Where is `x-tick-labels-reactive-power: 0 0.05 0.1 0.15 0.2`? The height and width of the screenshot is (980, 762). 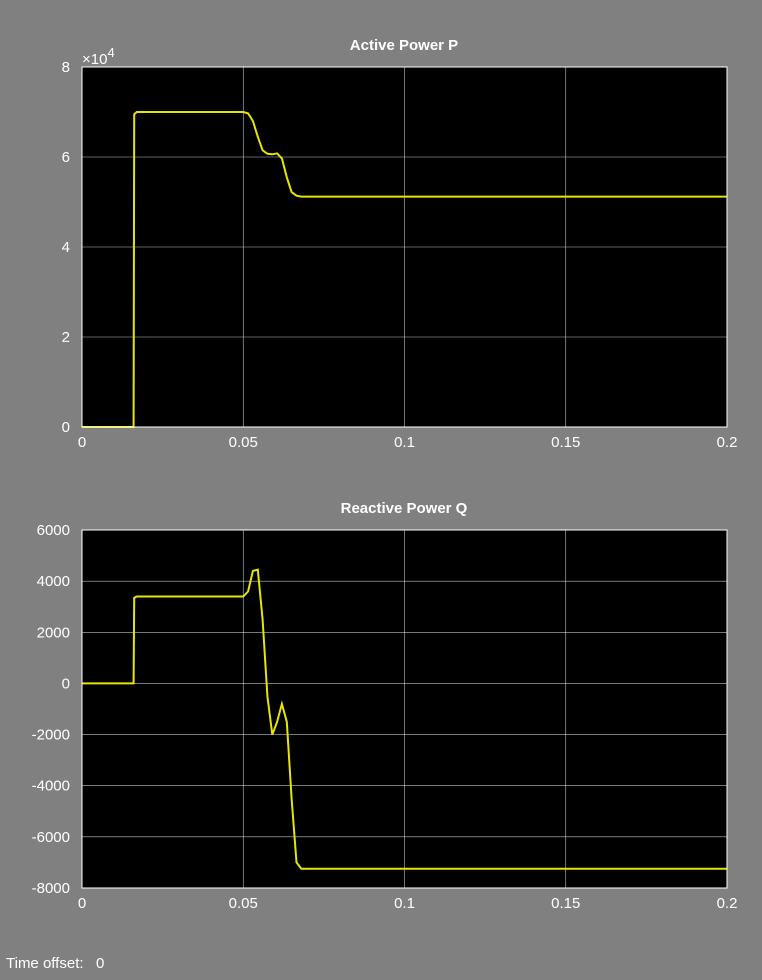 x-tick-labels-reactive-power: 0 0.05 0.1 0.15 0.2 is located at coordinates (408, 903).